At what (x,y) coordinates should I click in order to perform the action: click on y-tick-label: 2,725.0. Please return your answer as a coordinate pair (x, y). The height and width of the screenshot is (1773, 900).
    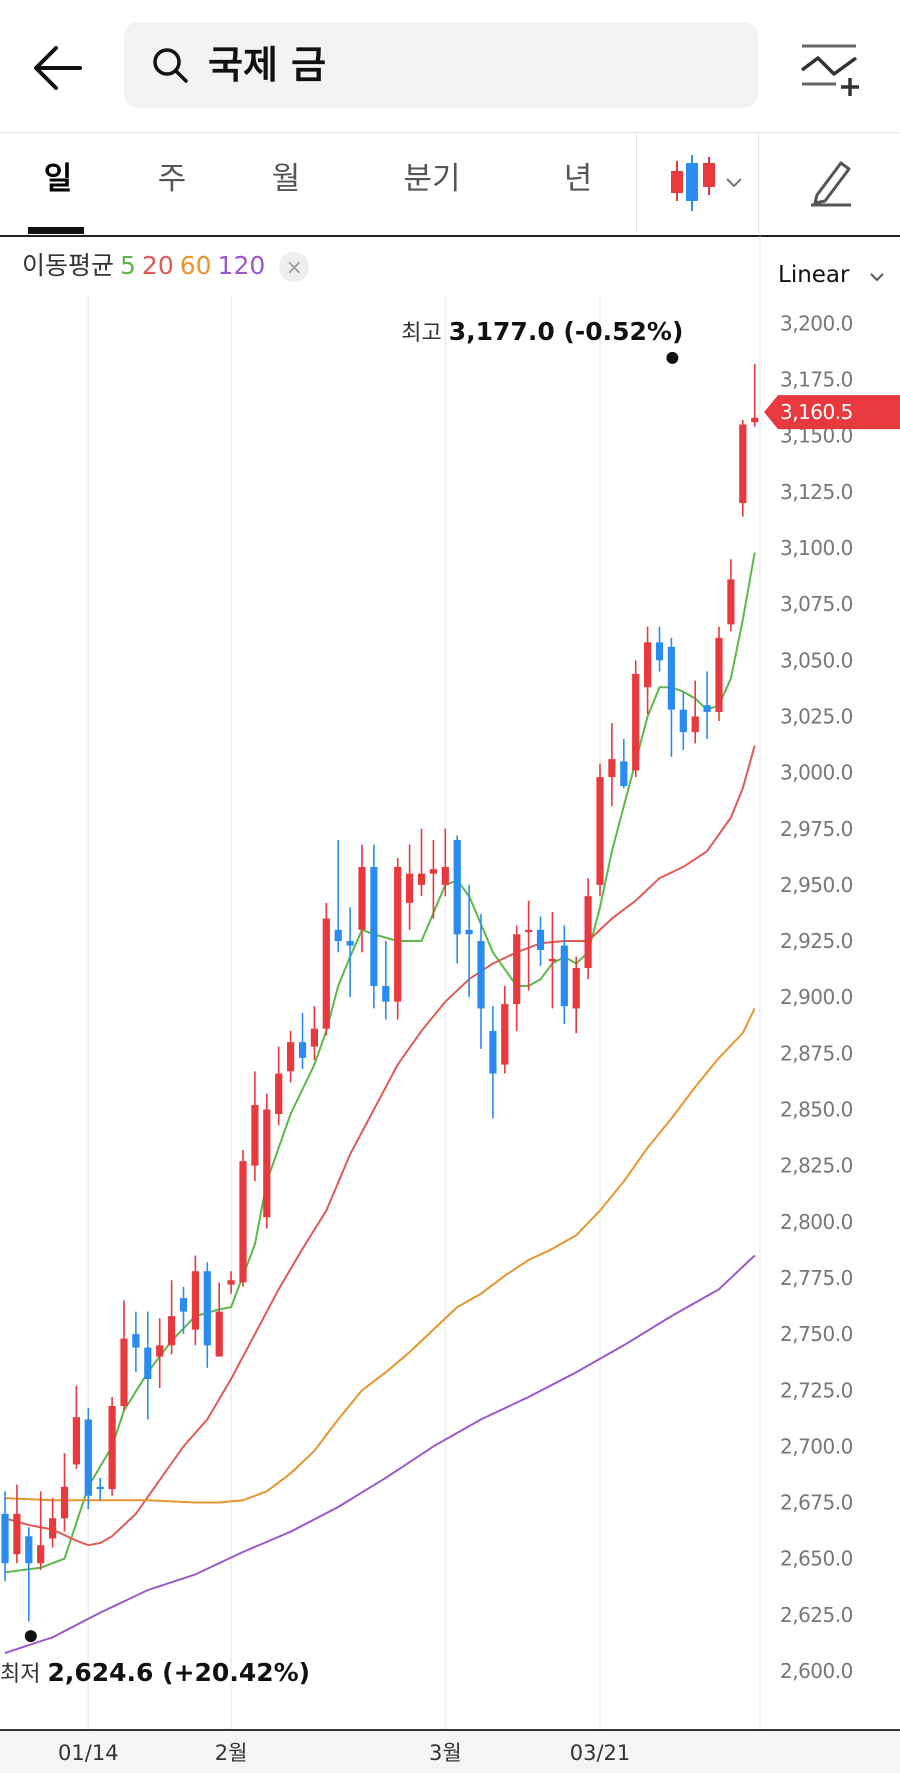
    Looking at the image, I should click on (816, 1390).